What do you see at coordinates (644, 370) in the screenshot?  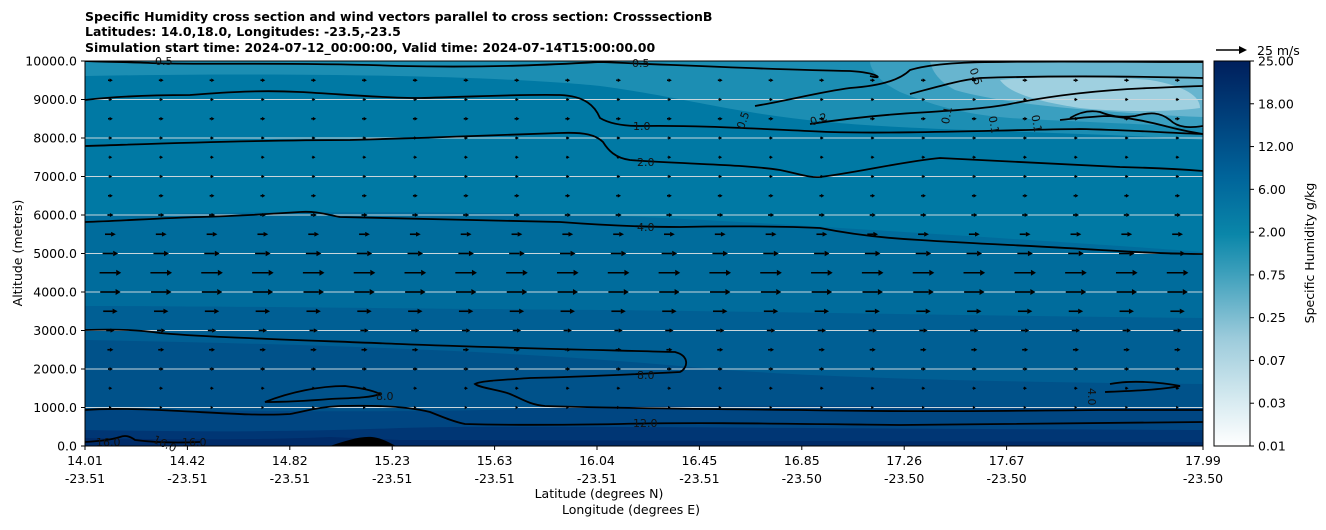 I see `contour-line-8.0` at bounding box center [644, 370].